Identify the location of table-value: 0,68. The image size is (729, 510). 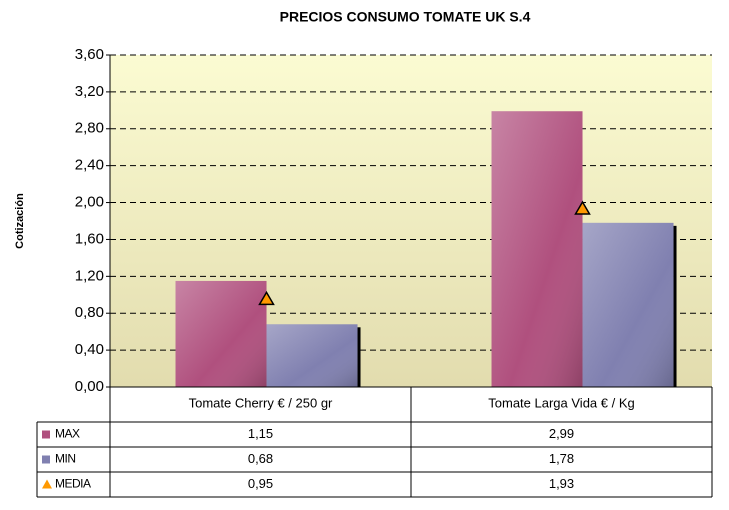
(260, 458).